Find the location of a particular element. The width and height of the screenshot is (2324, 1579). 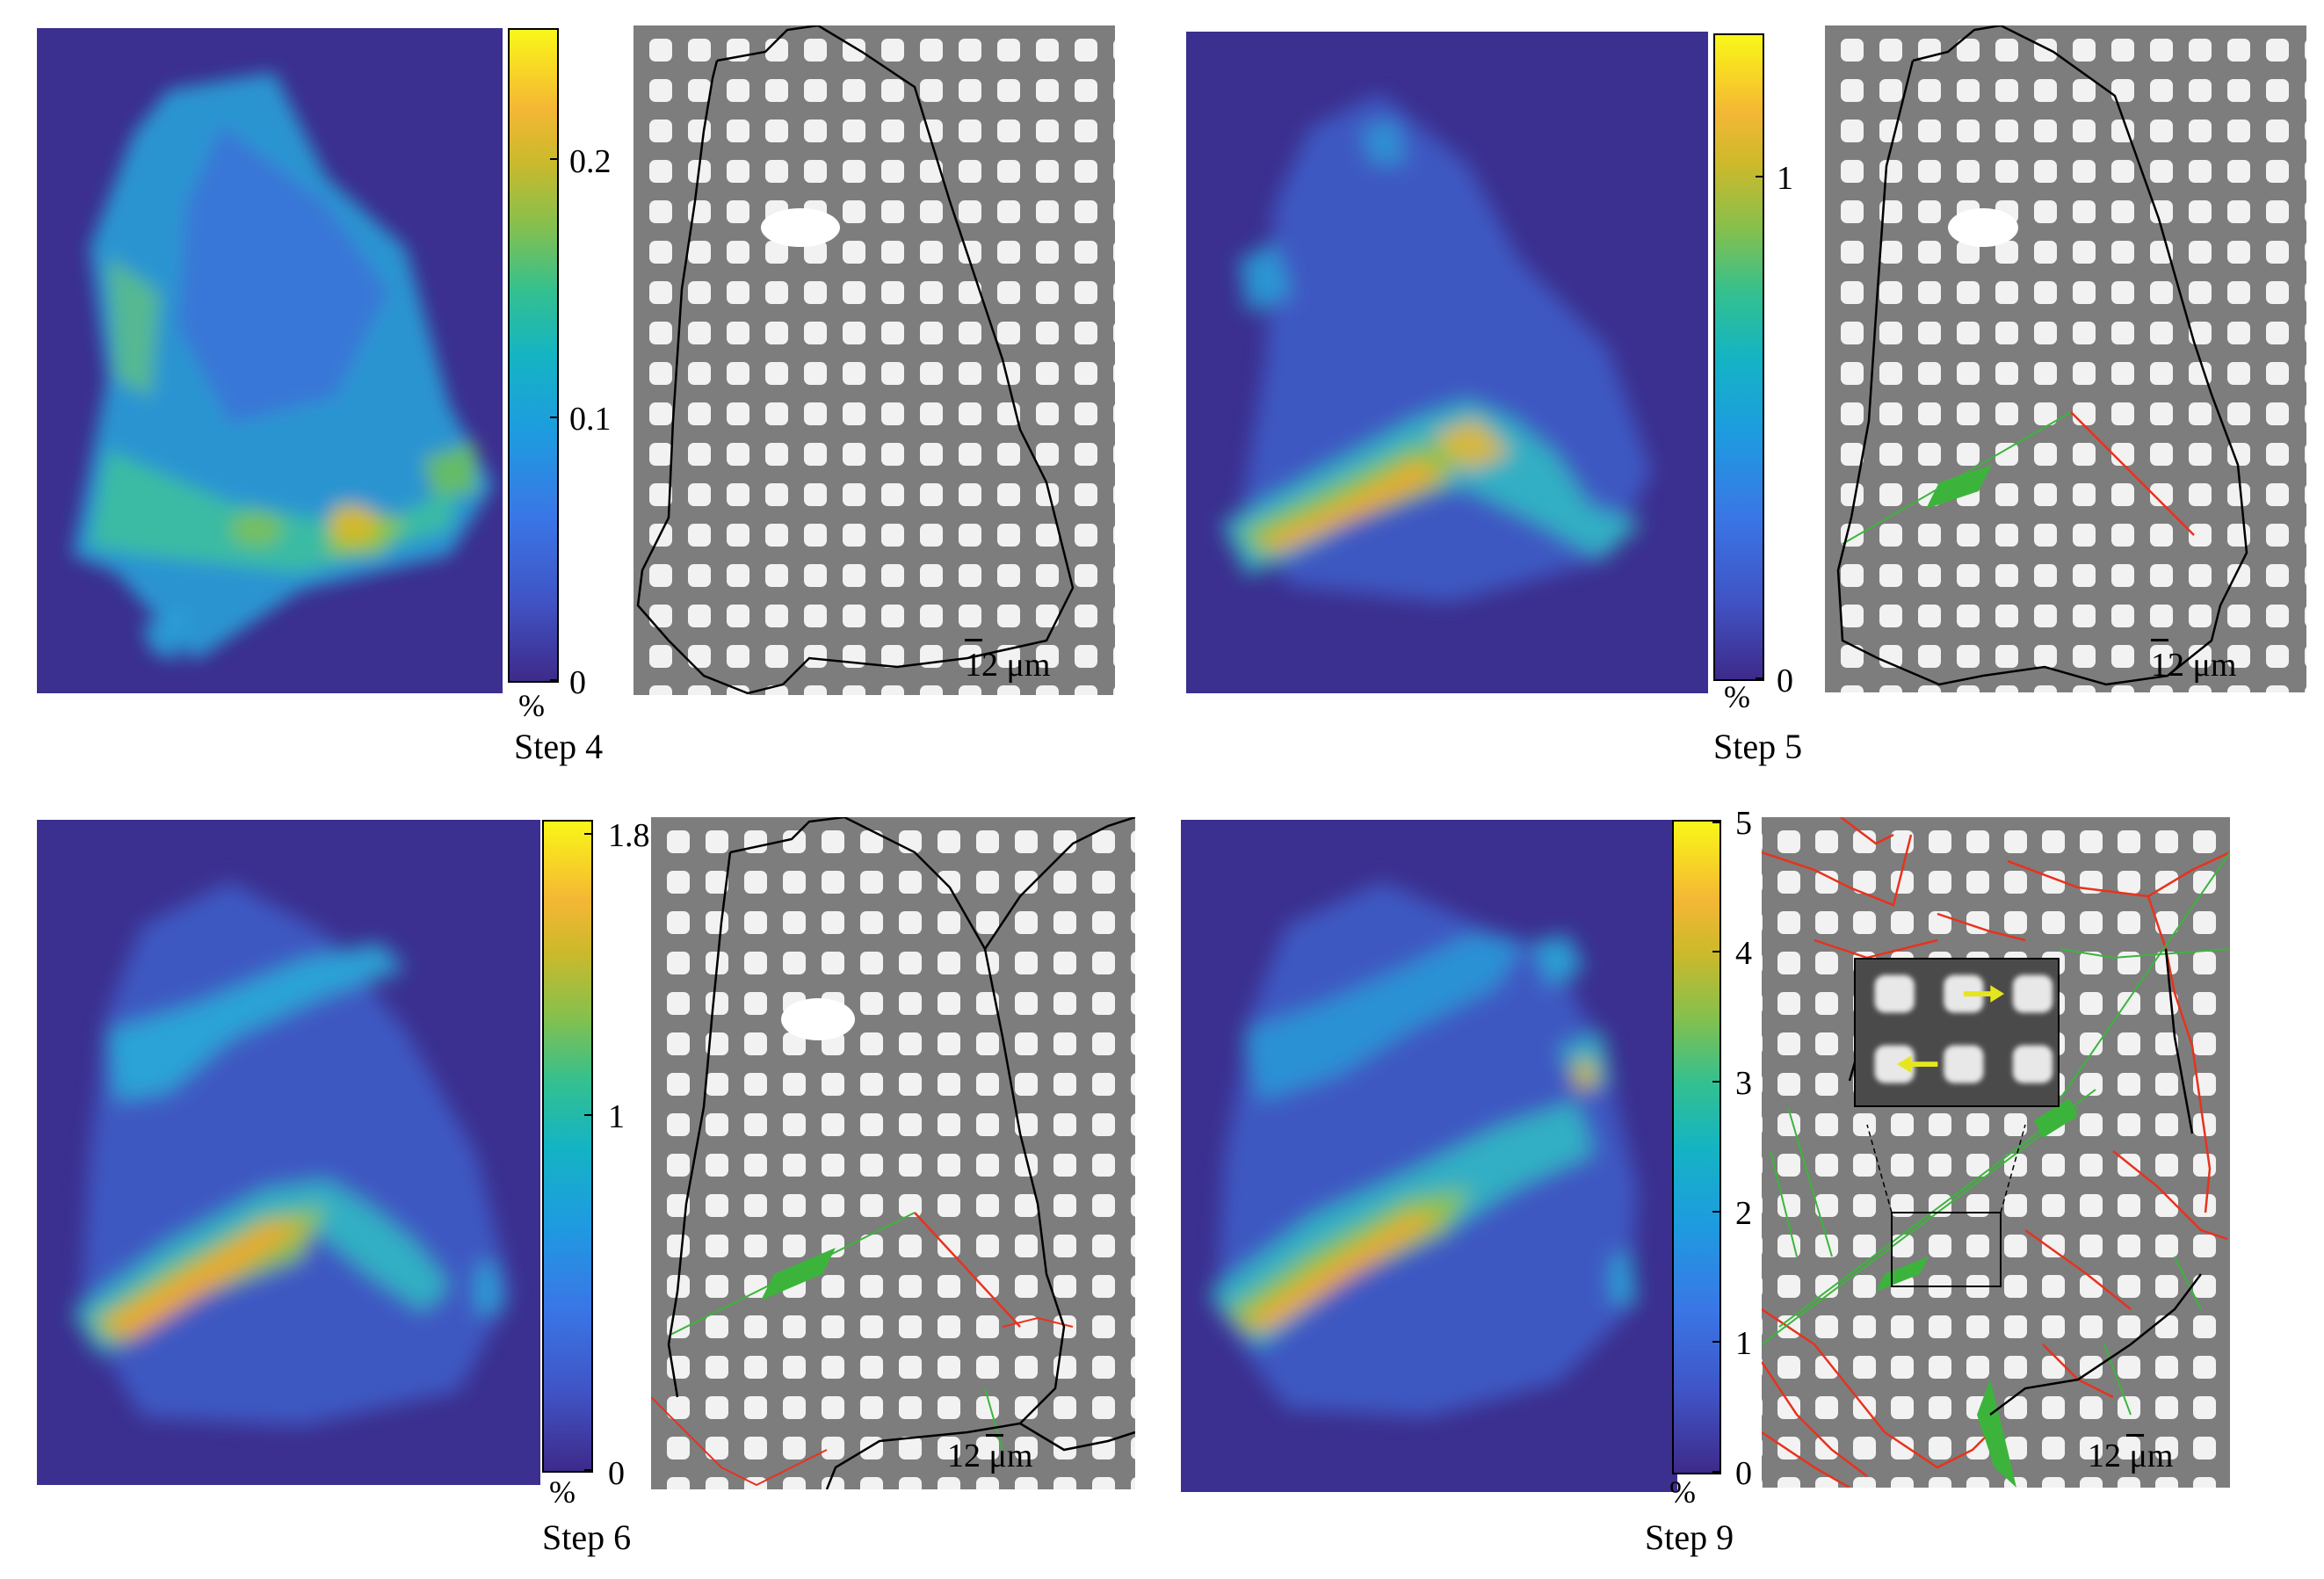

colorbar-tick-label: 3 is located at coordinates (1743, 1083).